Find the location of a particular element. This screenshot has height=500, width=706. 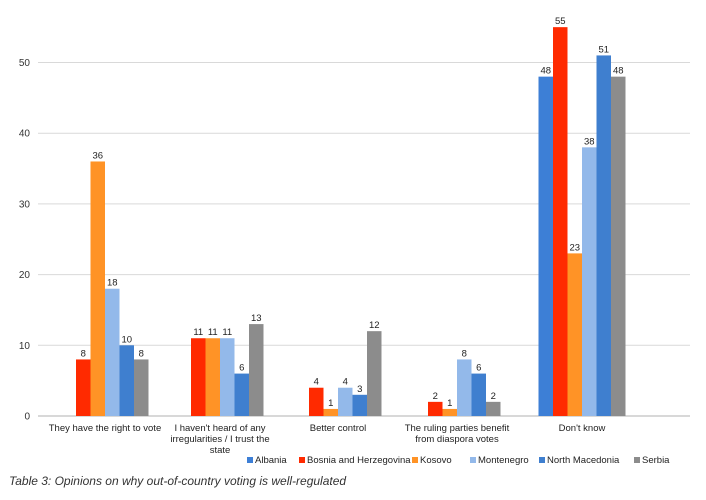

data-label: 51 is located at coordinates (603, 49).